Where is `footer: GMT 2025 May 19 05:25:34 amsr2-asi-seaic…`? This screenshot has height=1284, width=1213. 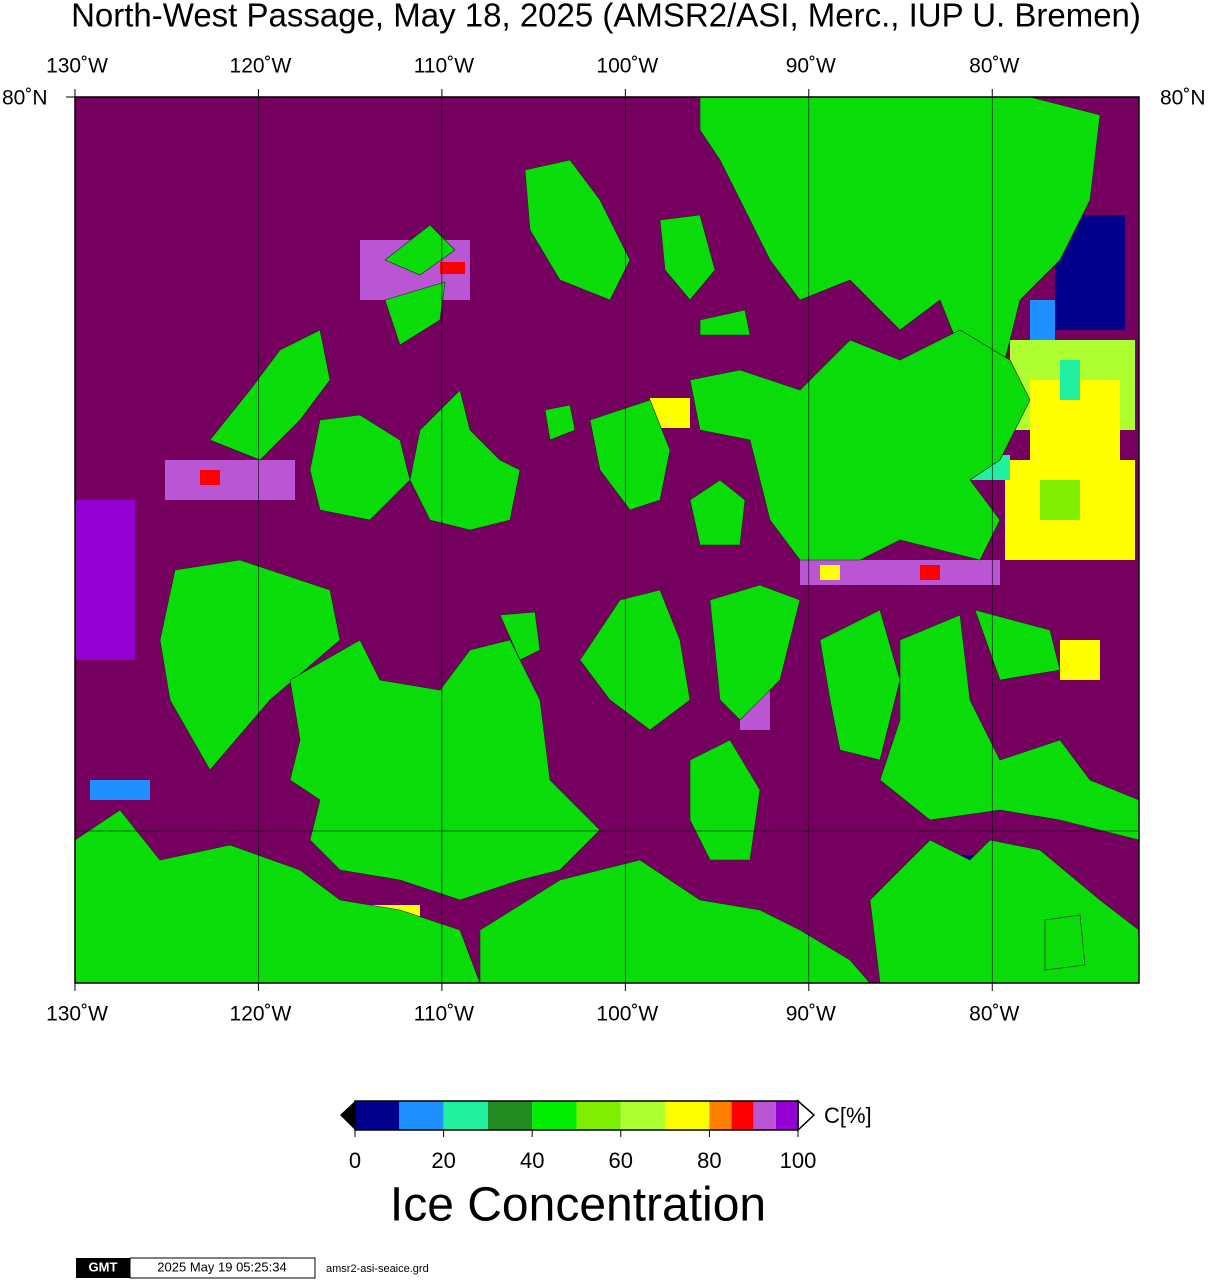 footer: GMT 2025 May 19 05:25:34 amsr2-asi-seaic… is located at coordinates (252, 1268).